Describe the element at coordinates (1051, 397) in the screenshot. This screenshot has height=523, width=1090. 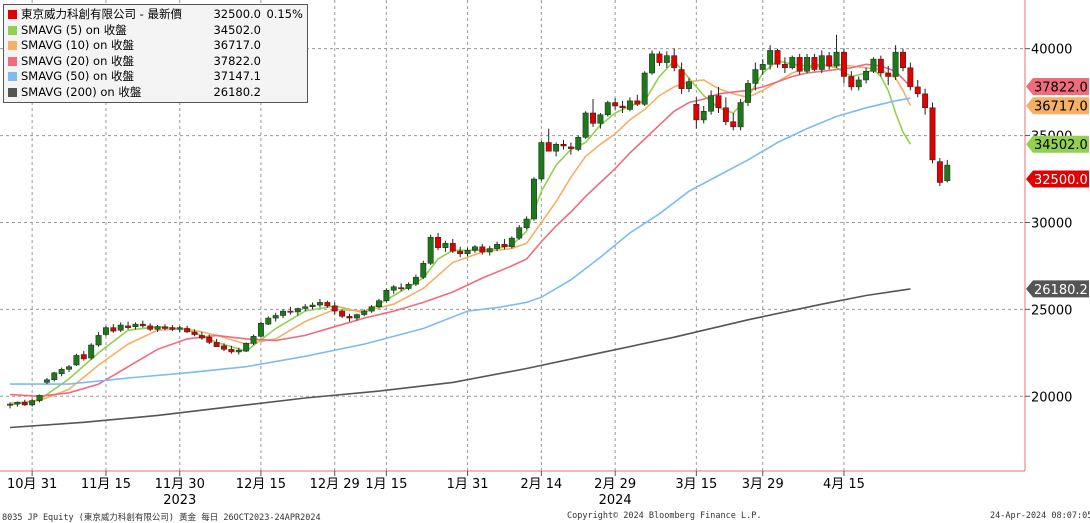
I see `y-tick-label: 20000` at that location.